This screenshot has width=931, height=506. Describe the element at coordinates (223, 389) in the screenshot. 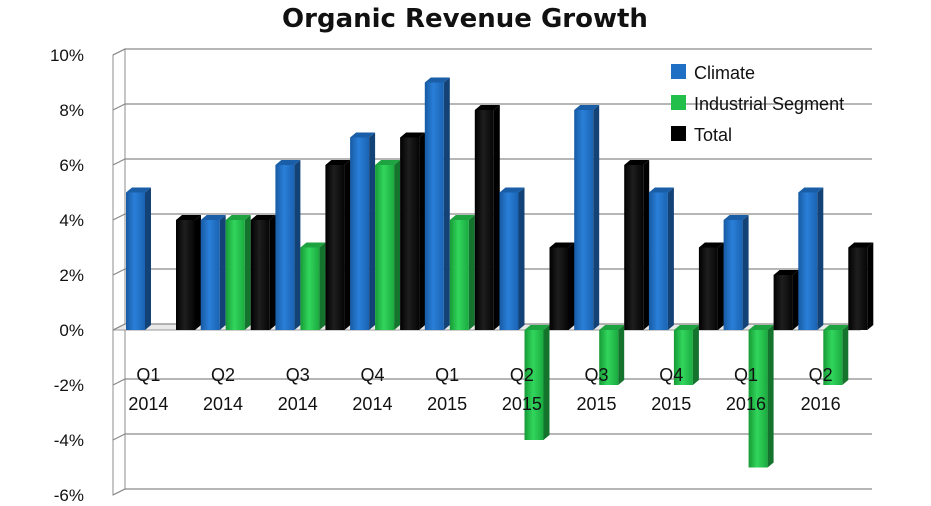

I see `x-tick-label: Q2 2014` at that location.